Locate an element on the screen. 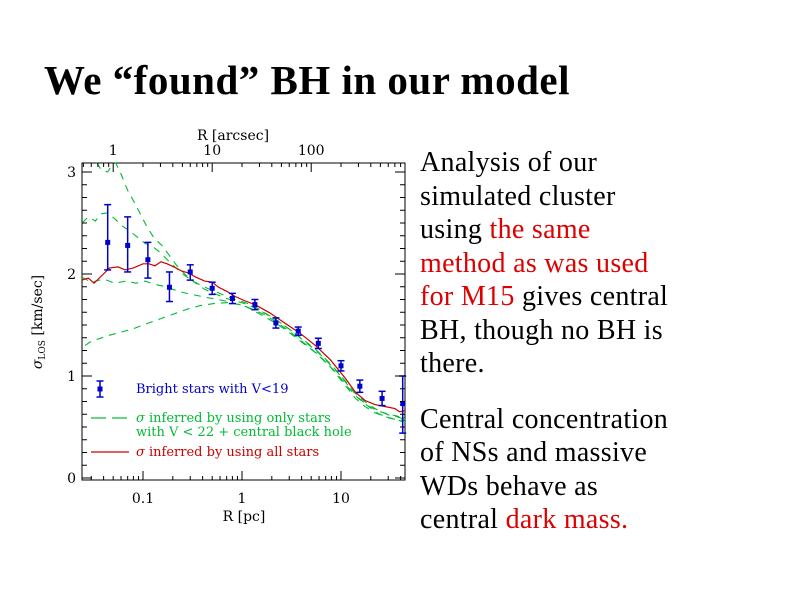  text-line: central dark mass. is located at coordinates (609, 520).